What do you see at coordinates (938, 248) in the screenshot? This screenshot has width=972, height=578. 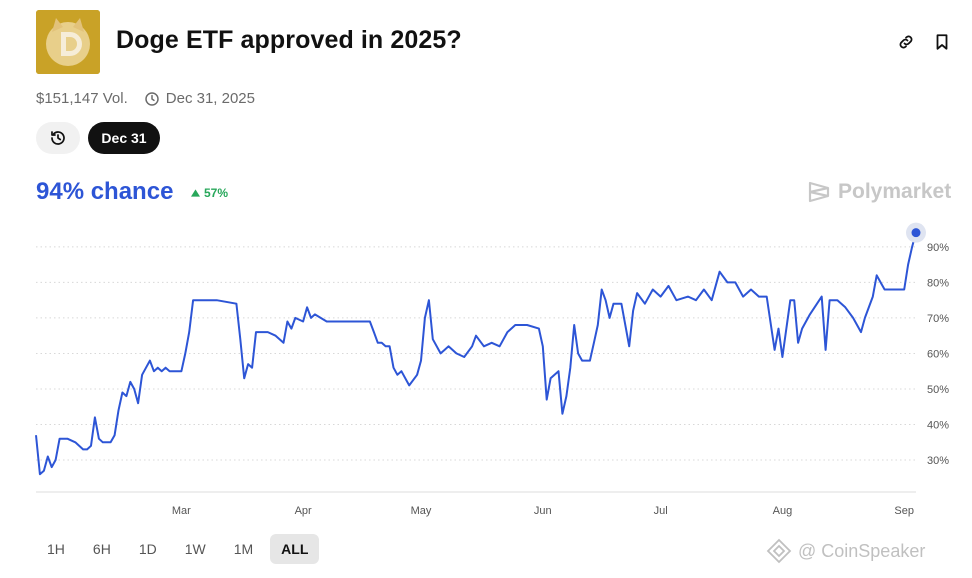 I see `y-tick-label: 90%` at bounding box center [938, 248].